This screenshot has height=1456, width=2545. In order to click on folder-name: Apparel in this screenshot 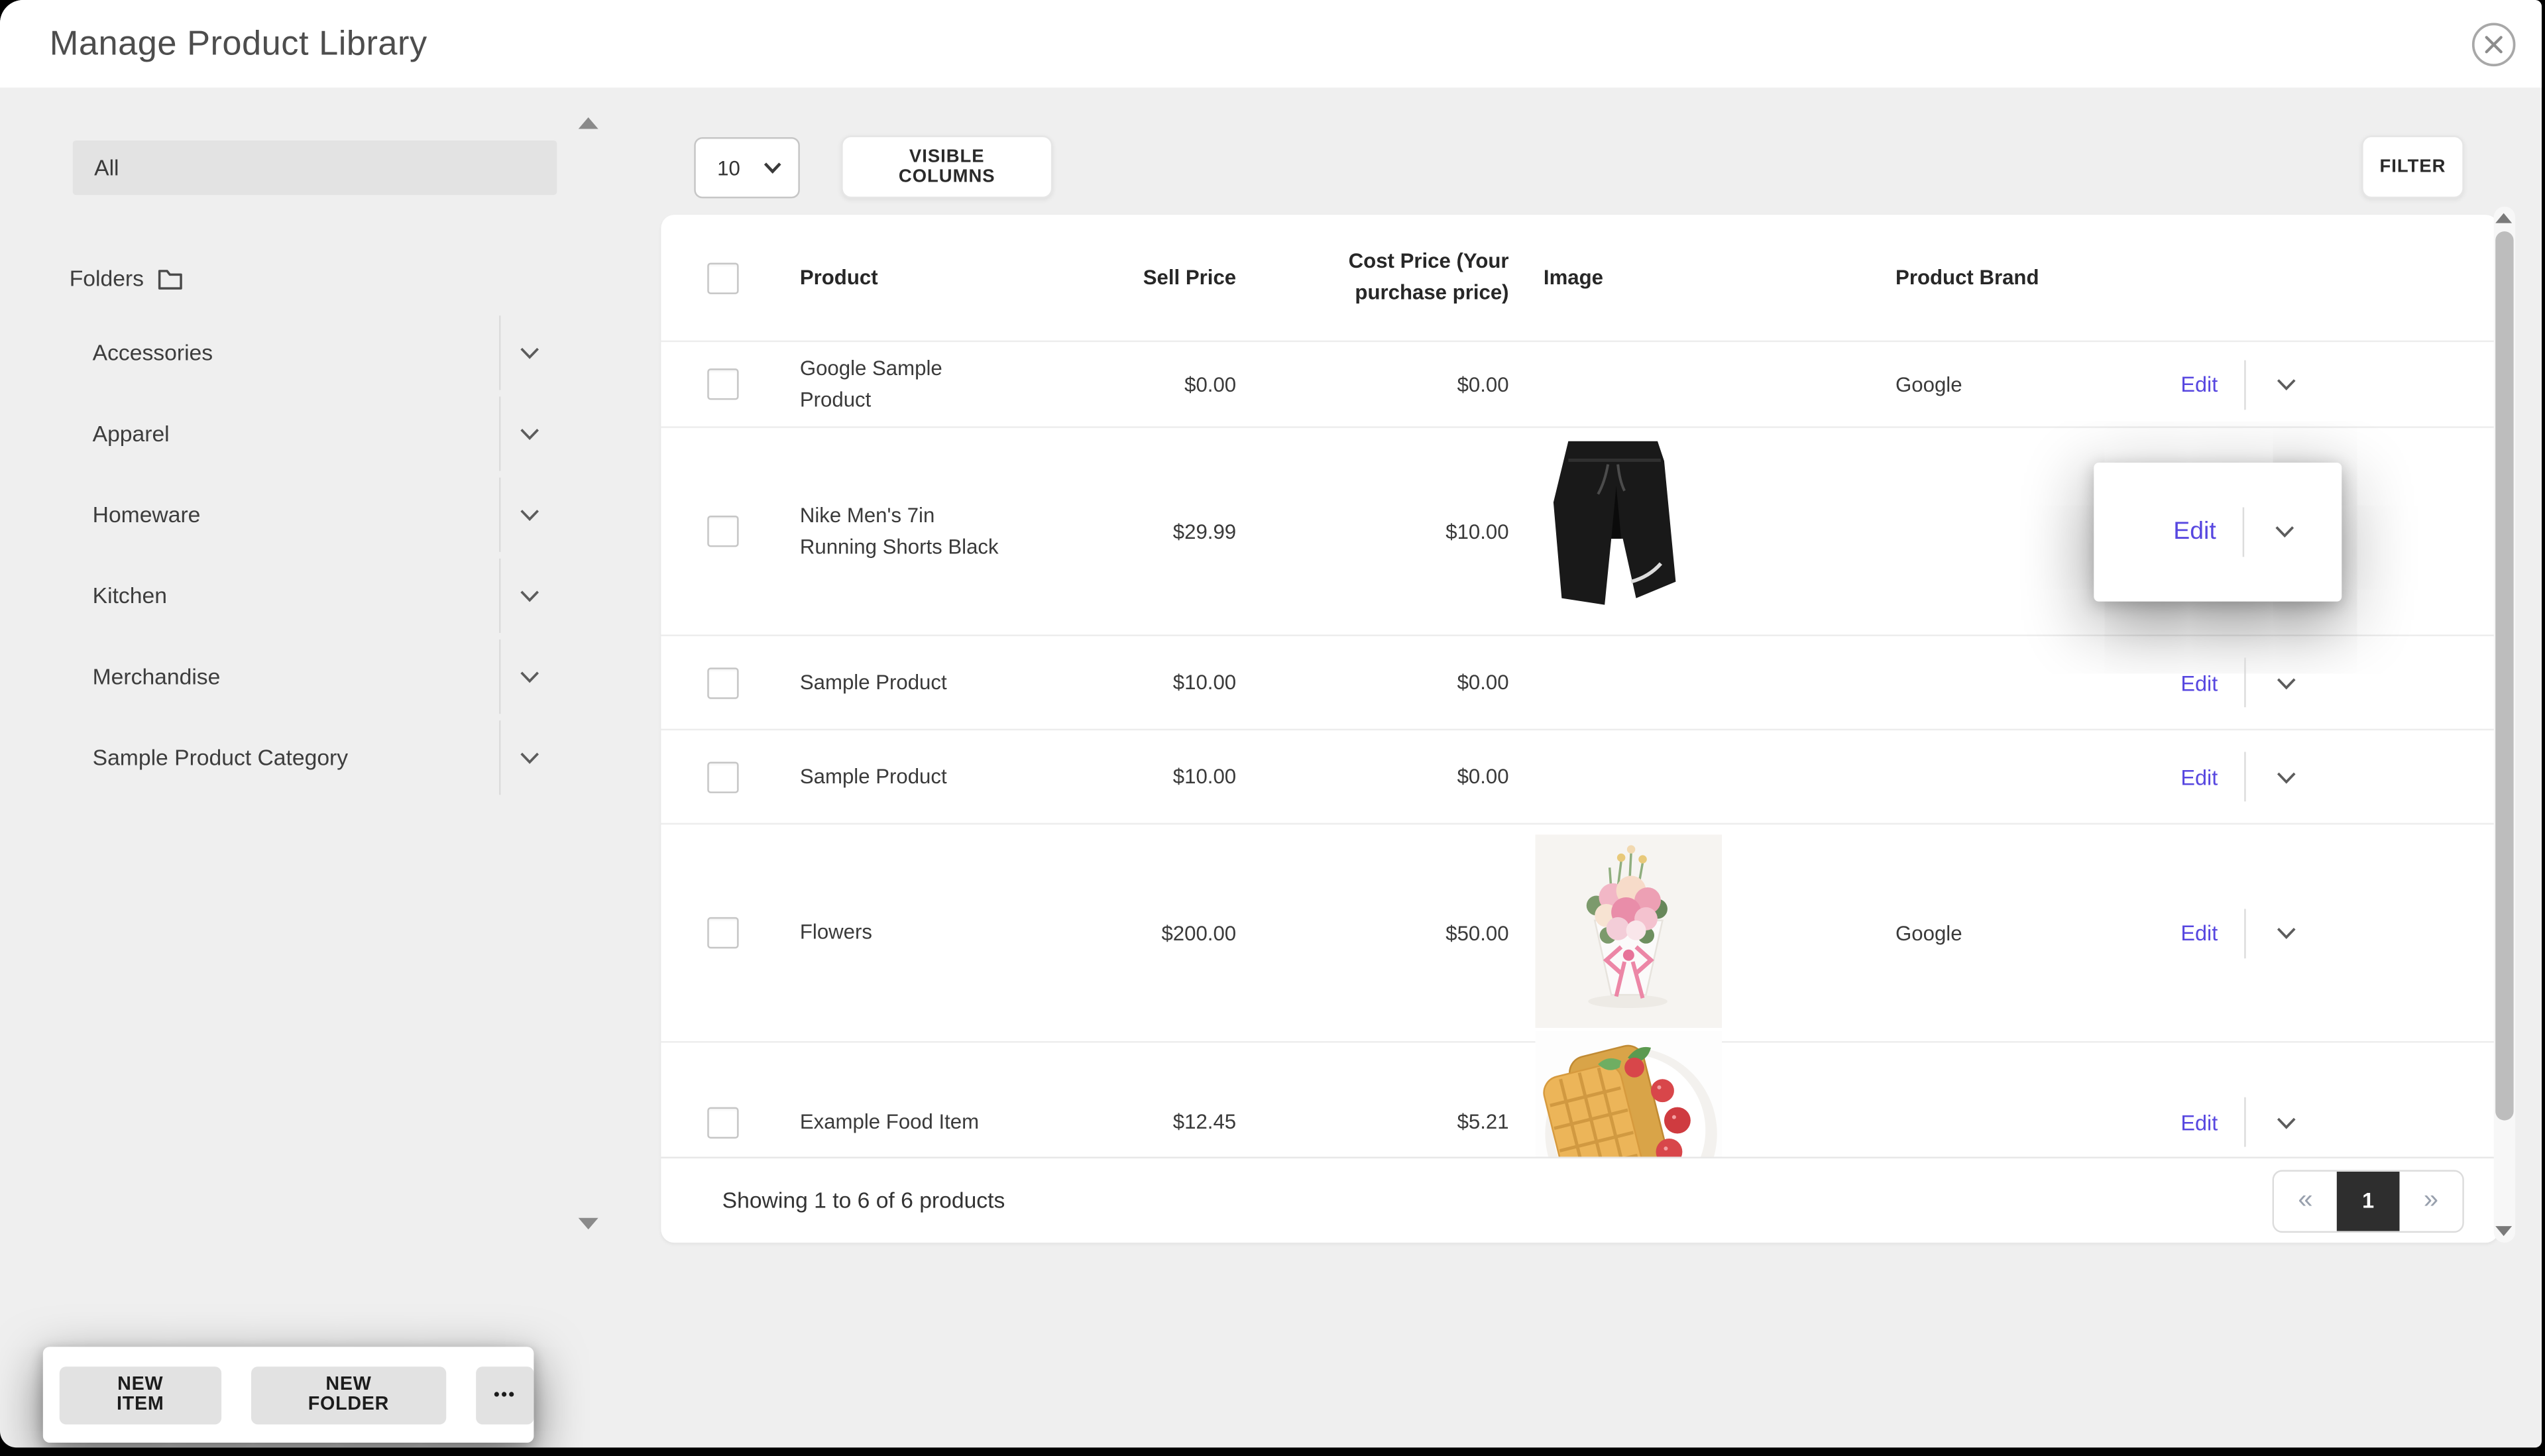, I will do `click(131, 434)`.